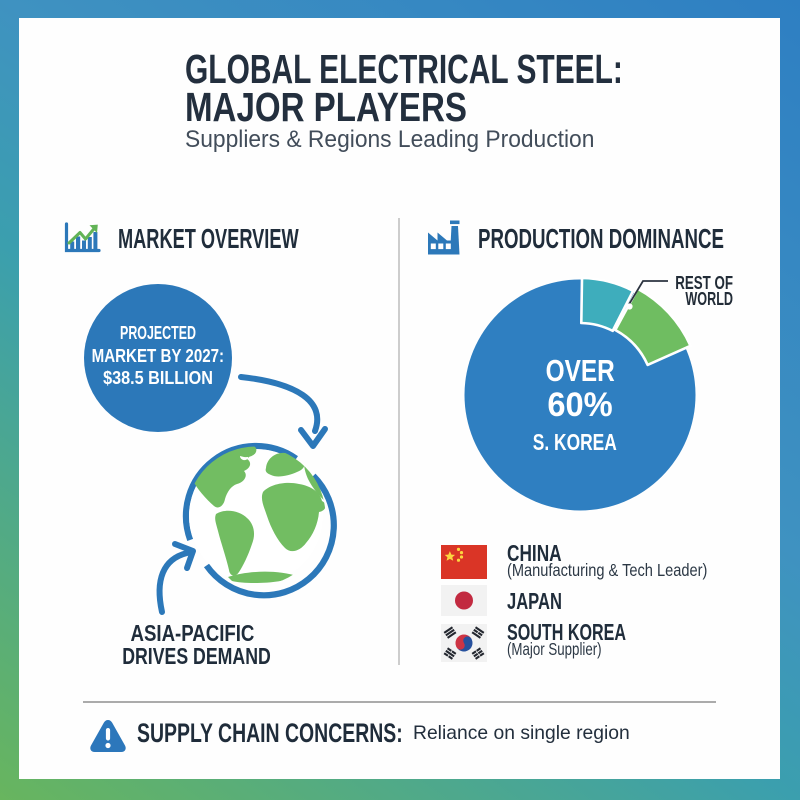  Describe the element at coordinates (326, 107) in the screenshot. I see `title-line2: MAJOR PLAYERS` at that location.